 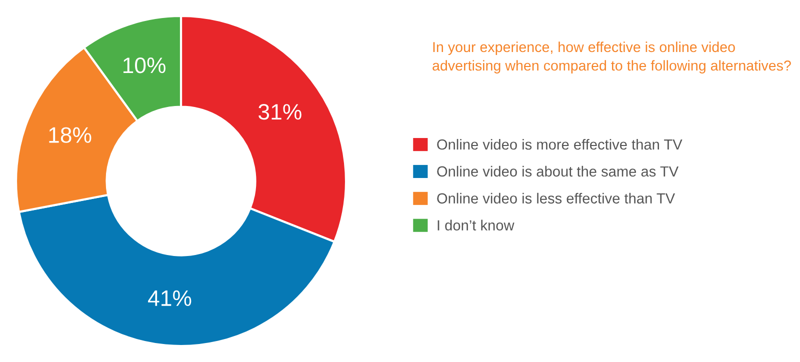 What do you see at coordinates (558, 171) in the screenshot?
I see `legend-label: Online video is about the same as TV` at bounding box center [558, 171].